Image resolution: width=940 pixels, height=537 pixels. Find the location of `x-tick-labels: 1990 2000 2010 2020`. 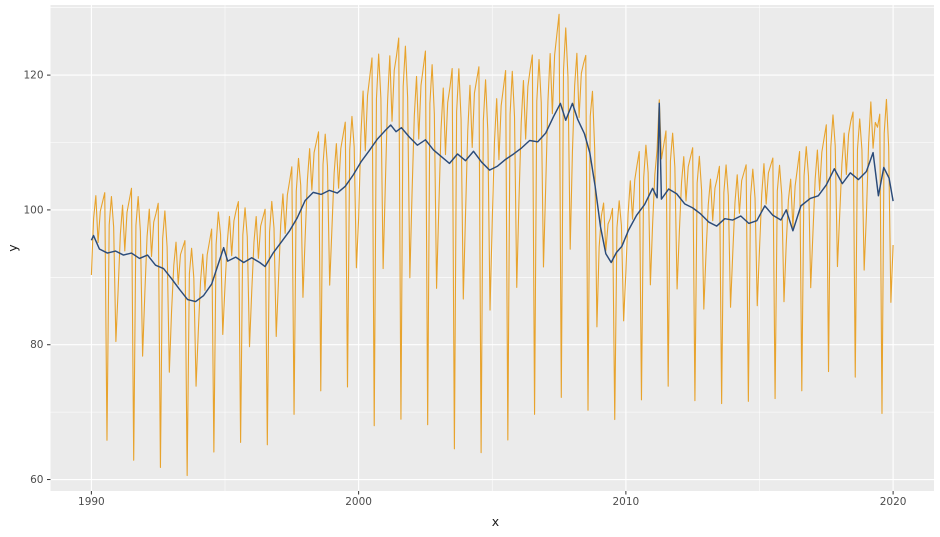

x-tick-labels: 1990 2000 2010 2020 is located at coordinates (492, 502).